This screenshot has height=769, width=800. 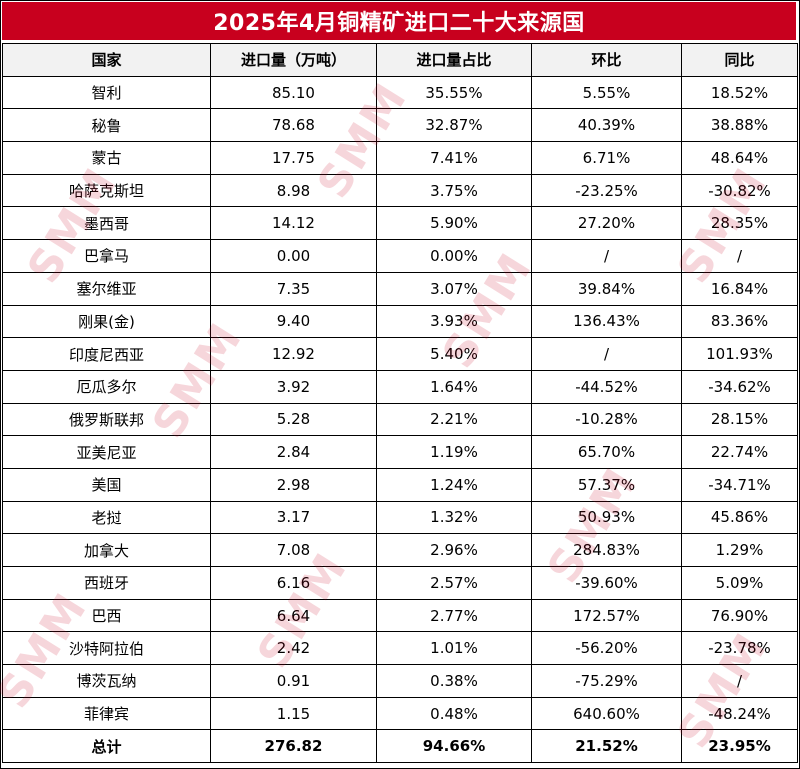 What do you see at coordinates (293, 321) in the screenshot?
I see `cell-import-volume: 9.40` at bounding box center [293, 321].